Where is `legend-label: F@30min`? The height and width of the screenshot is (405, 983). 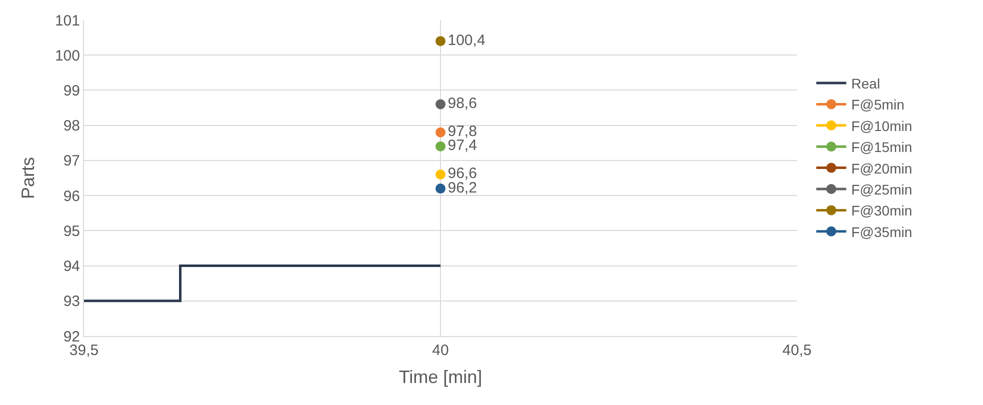
legend-label: F@30min is located at coordinates (881, 210).